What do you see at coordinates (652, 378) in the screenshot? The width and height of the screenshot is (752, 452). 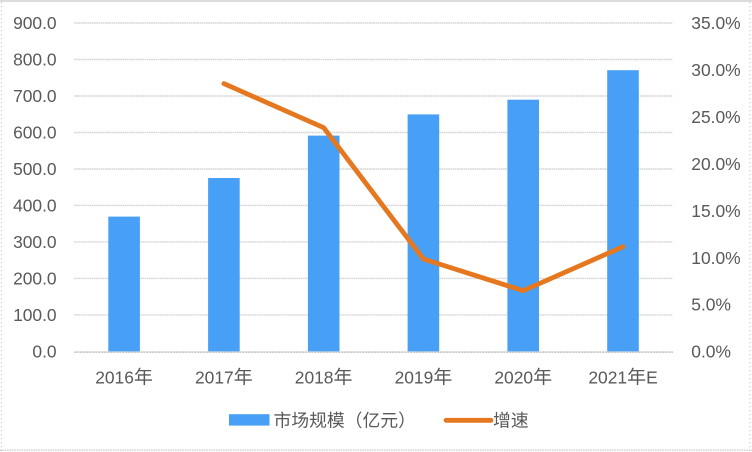 I see `svg-text: E` at bounding box center [652, 378].